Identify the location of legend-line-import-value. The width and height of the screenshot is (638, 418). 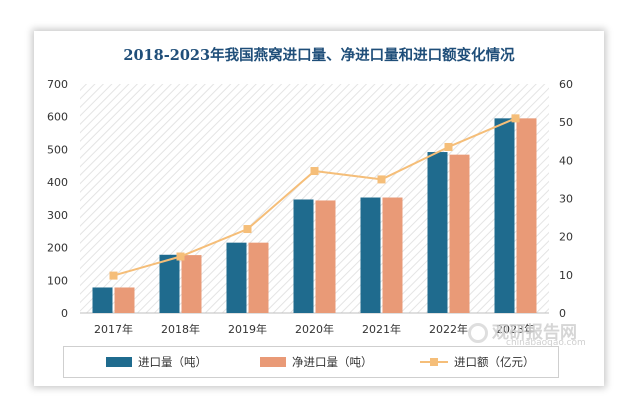
(434, 362).